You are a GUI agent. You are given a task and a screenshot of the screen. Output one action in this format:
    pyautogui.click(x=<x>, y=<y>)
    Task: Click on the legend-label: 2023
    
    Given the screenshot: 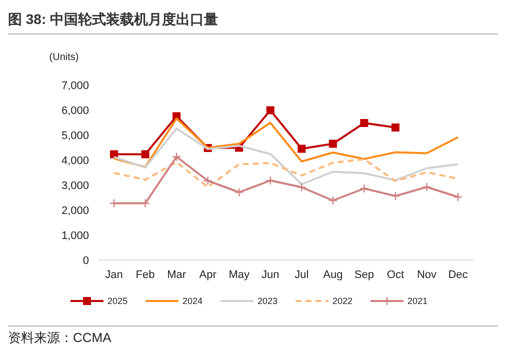 What is the action you would take?
    pyautogui.click(x=268, y=301)
    